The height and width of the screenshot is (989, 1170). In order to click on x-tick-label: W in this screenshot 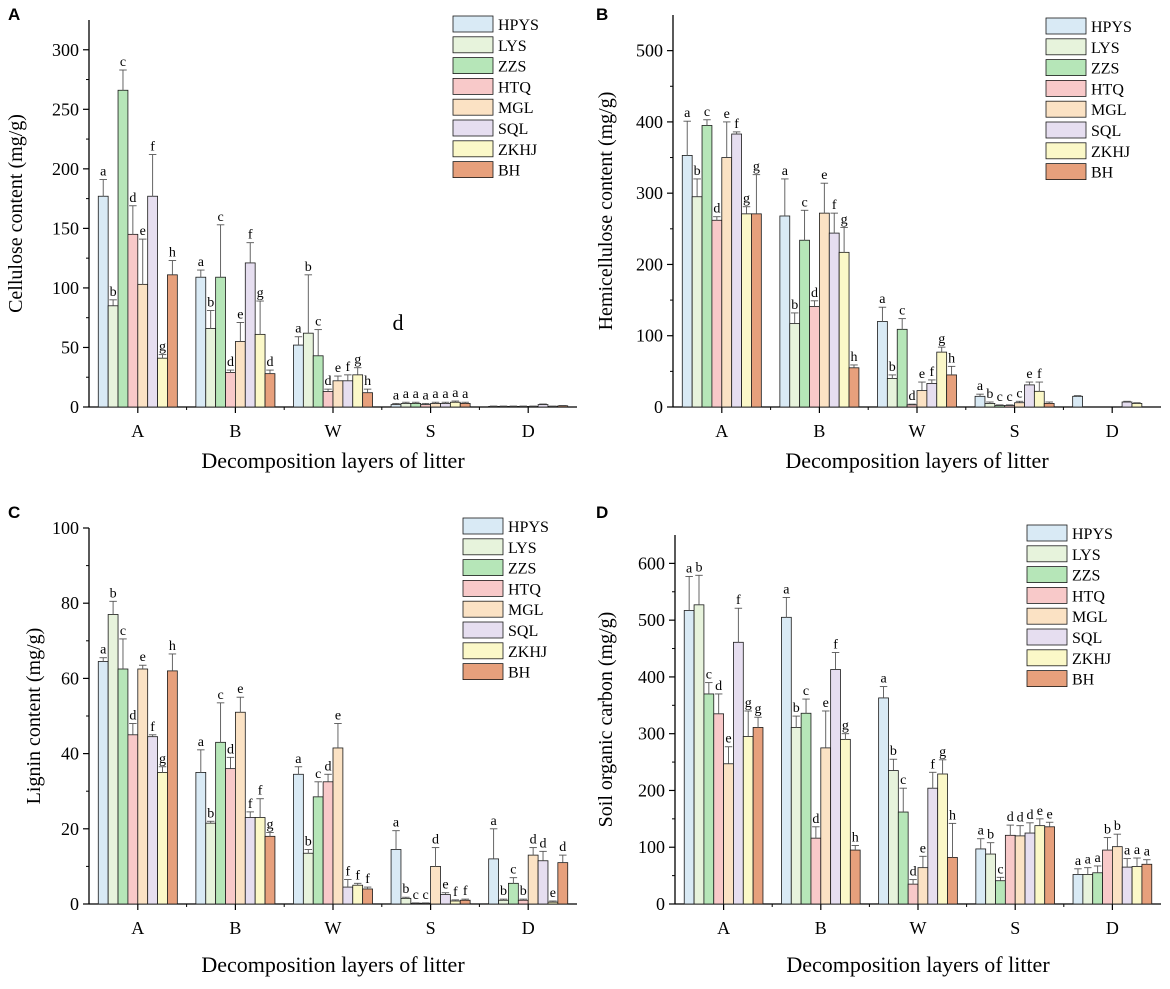, I will do `click(918, 928)`.